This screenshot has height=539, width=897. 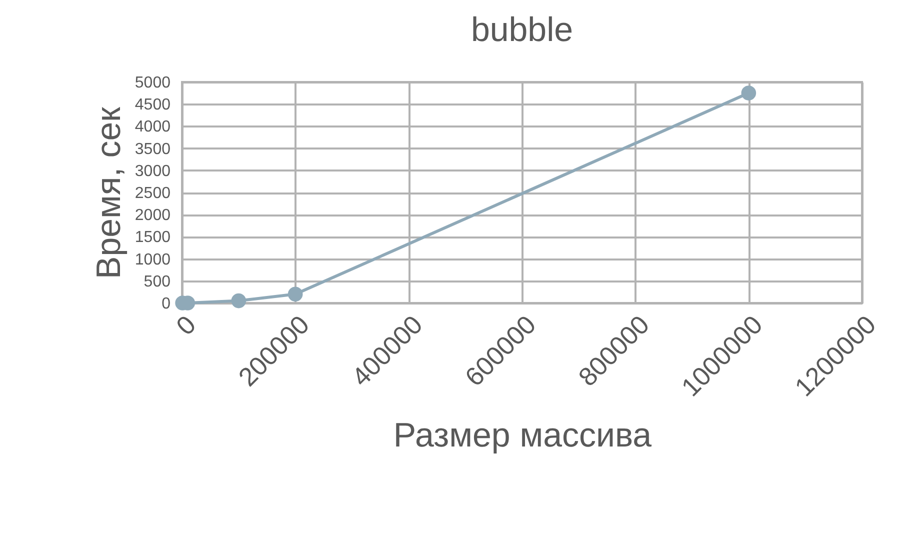 I want to click on chart-title: bubble, so click(x=522, y=30).